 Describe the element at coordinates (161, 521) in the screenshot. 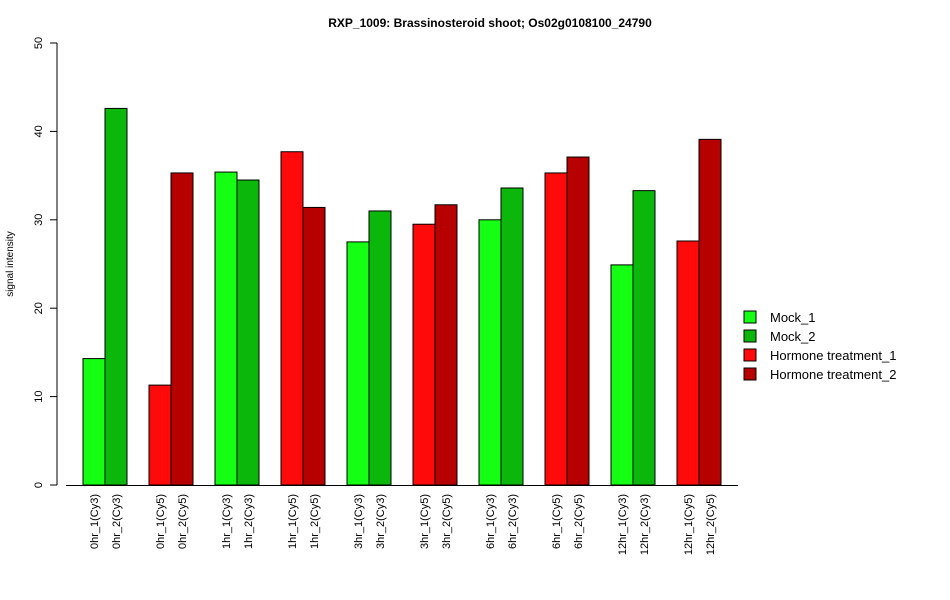

I see `x-tick-label: 0hr_1(Cy5)` at that location.